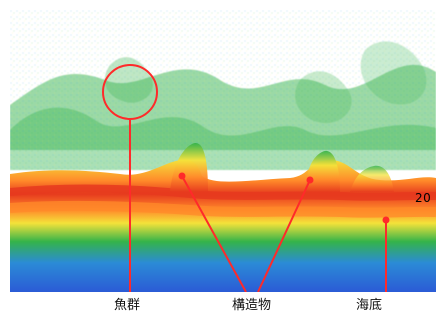  Describe the element at coordinates (130, 92) in the screenshot. I see `fish-school-circle` at that location.